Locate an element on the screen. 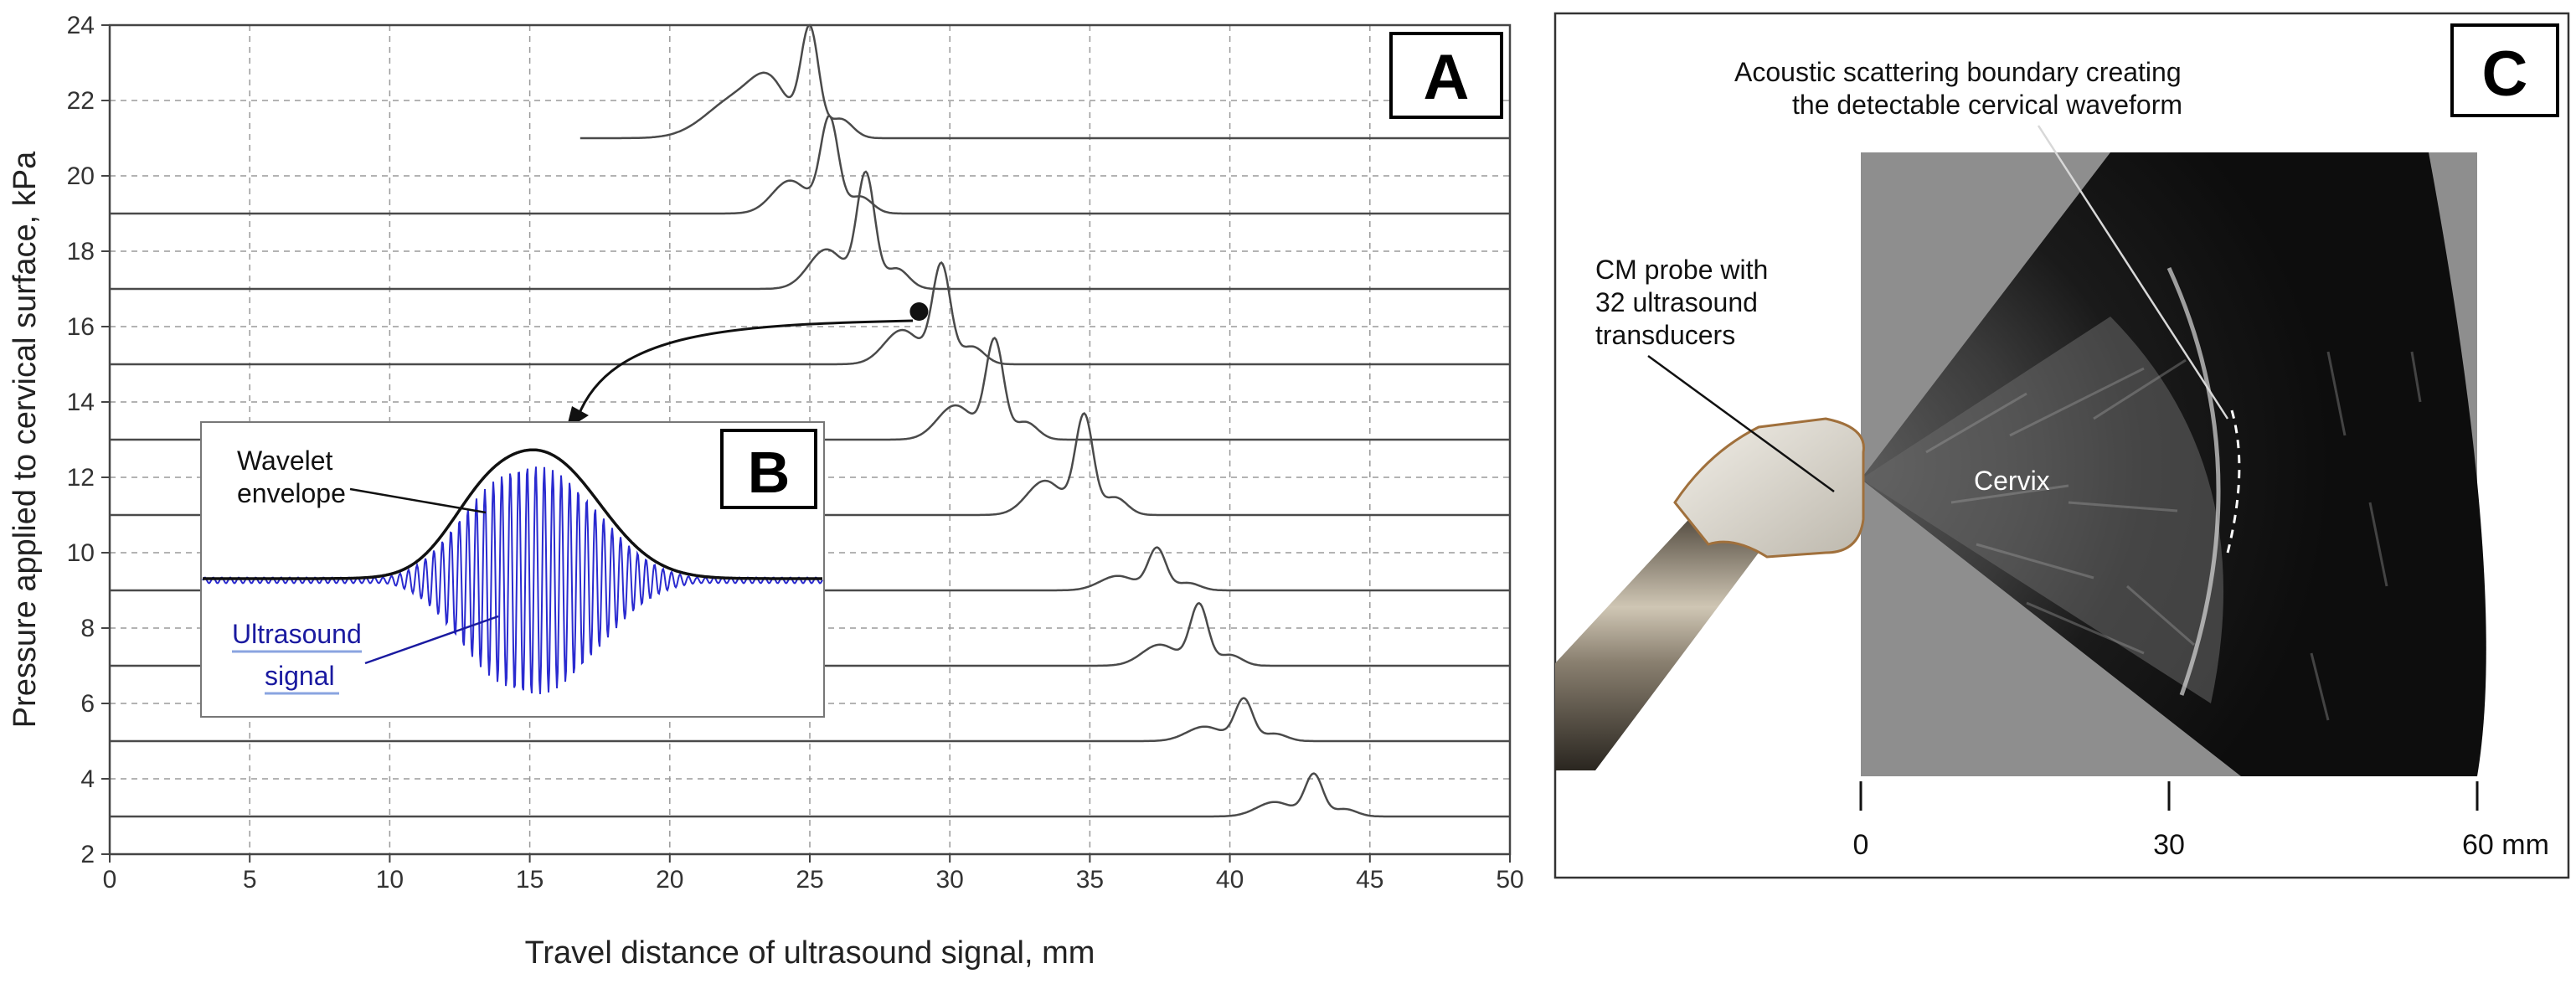  x-tick-label: 30 is located at coordinates (950, 880).